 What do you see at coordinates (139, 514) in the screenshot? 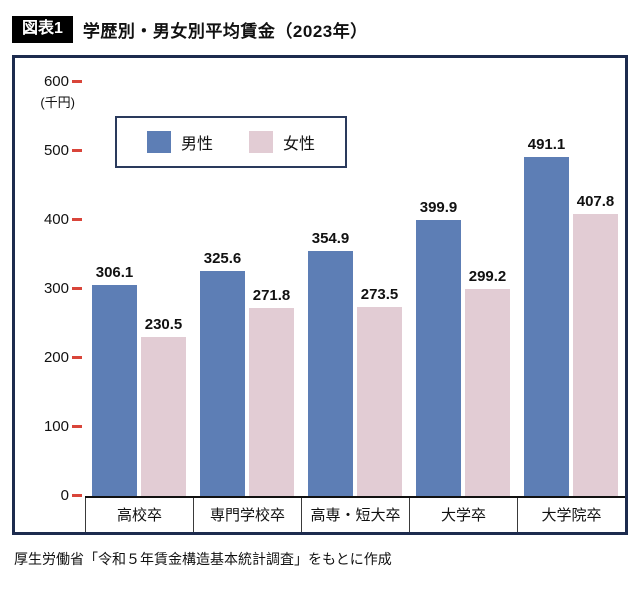
I see `x-category-label: 高校卒` at bounding box center [139, 514].